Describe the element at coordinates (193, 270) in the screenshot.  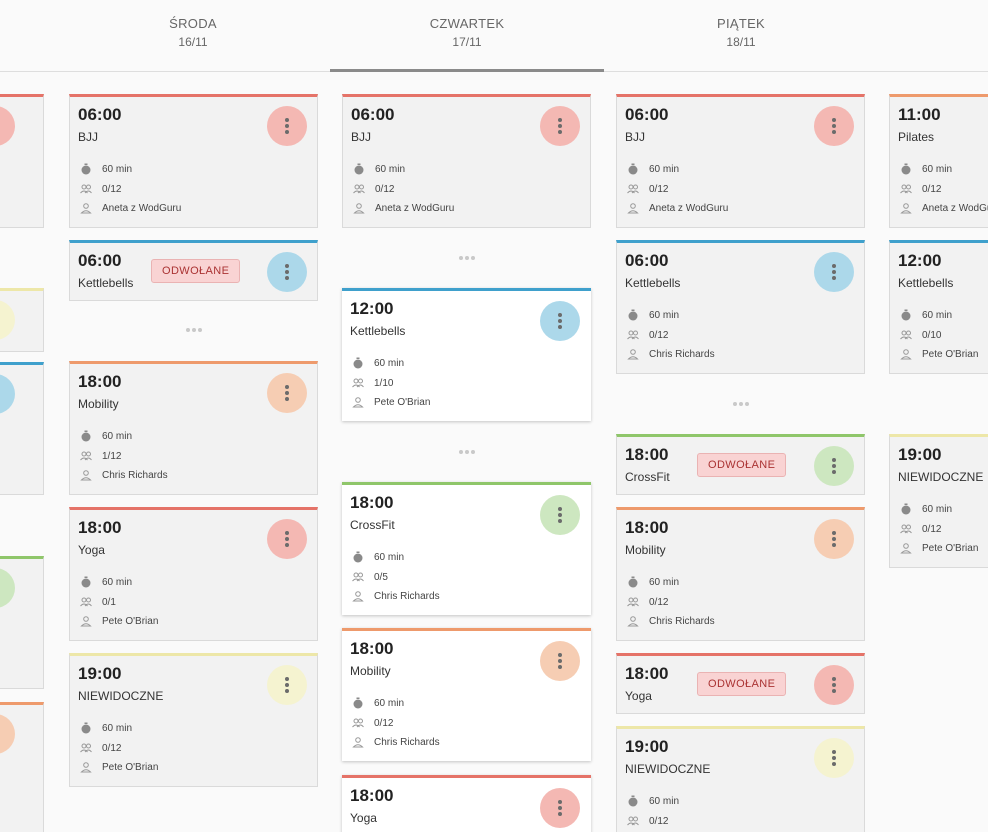
I see `class-card-cancelled: 06:00 Kettlebells ODWOŁANE` at that location.